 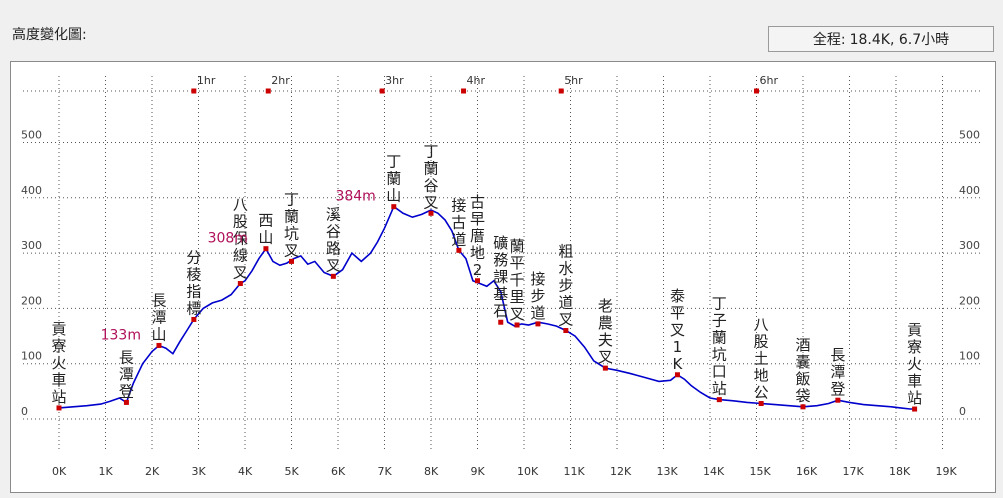 What do you see at coordinates (947, 471) in the screenshot?
I see `x-tick-label: 19K` at bounding box center [947, 471].